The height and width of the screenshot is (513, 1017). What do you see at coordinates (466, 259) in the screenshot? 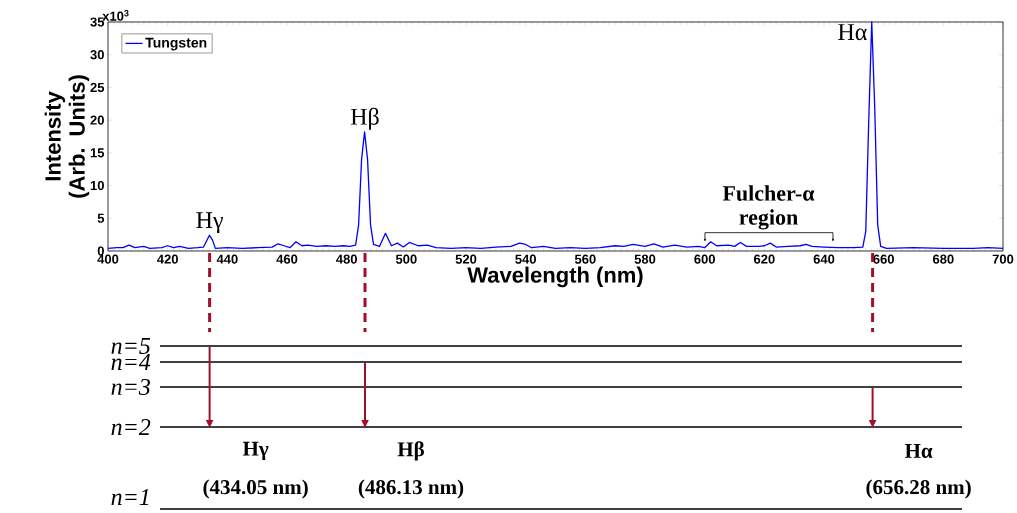
I see `x-tick-label: 520` at bounding box center [466, 259].